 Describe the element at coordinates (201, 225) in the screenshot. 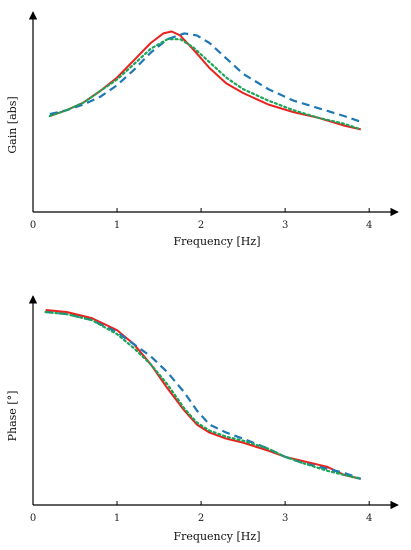

I see `gain-x-tick-label: 2` at that location.